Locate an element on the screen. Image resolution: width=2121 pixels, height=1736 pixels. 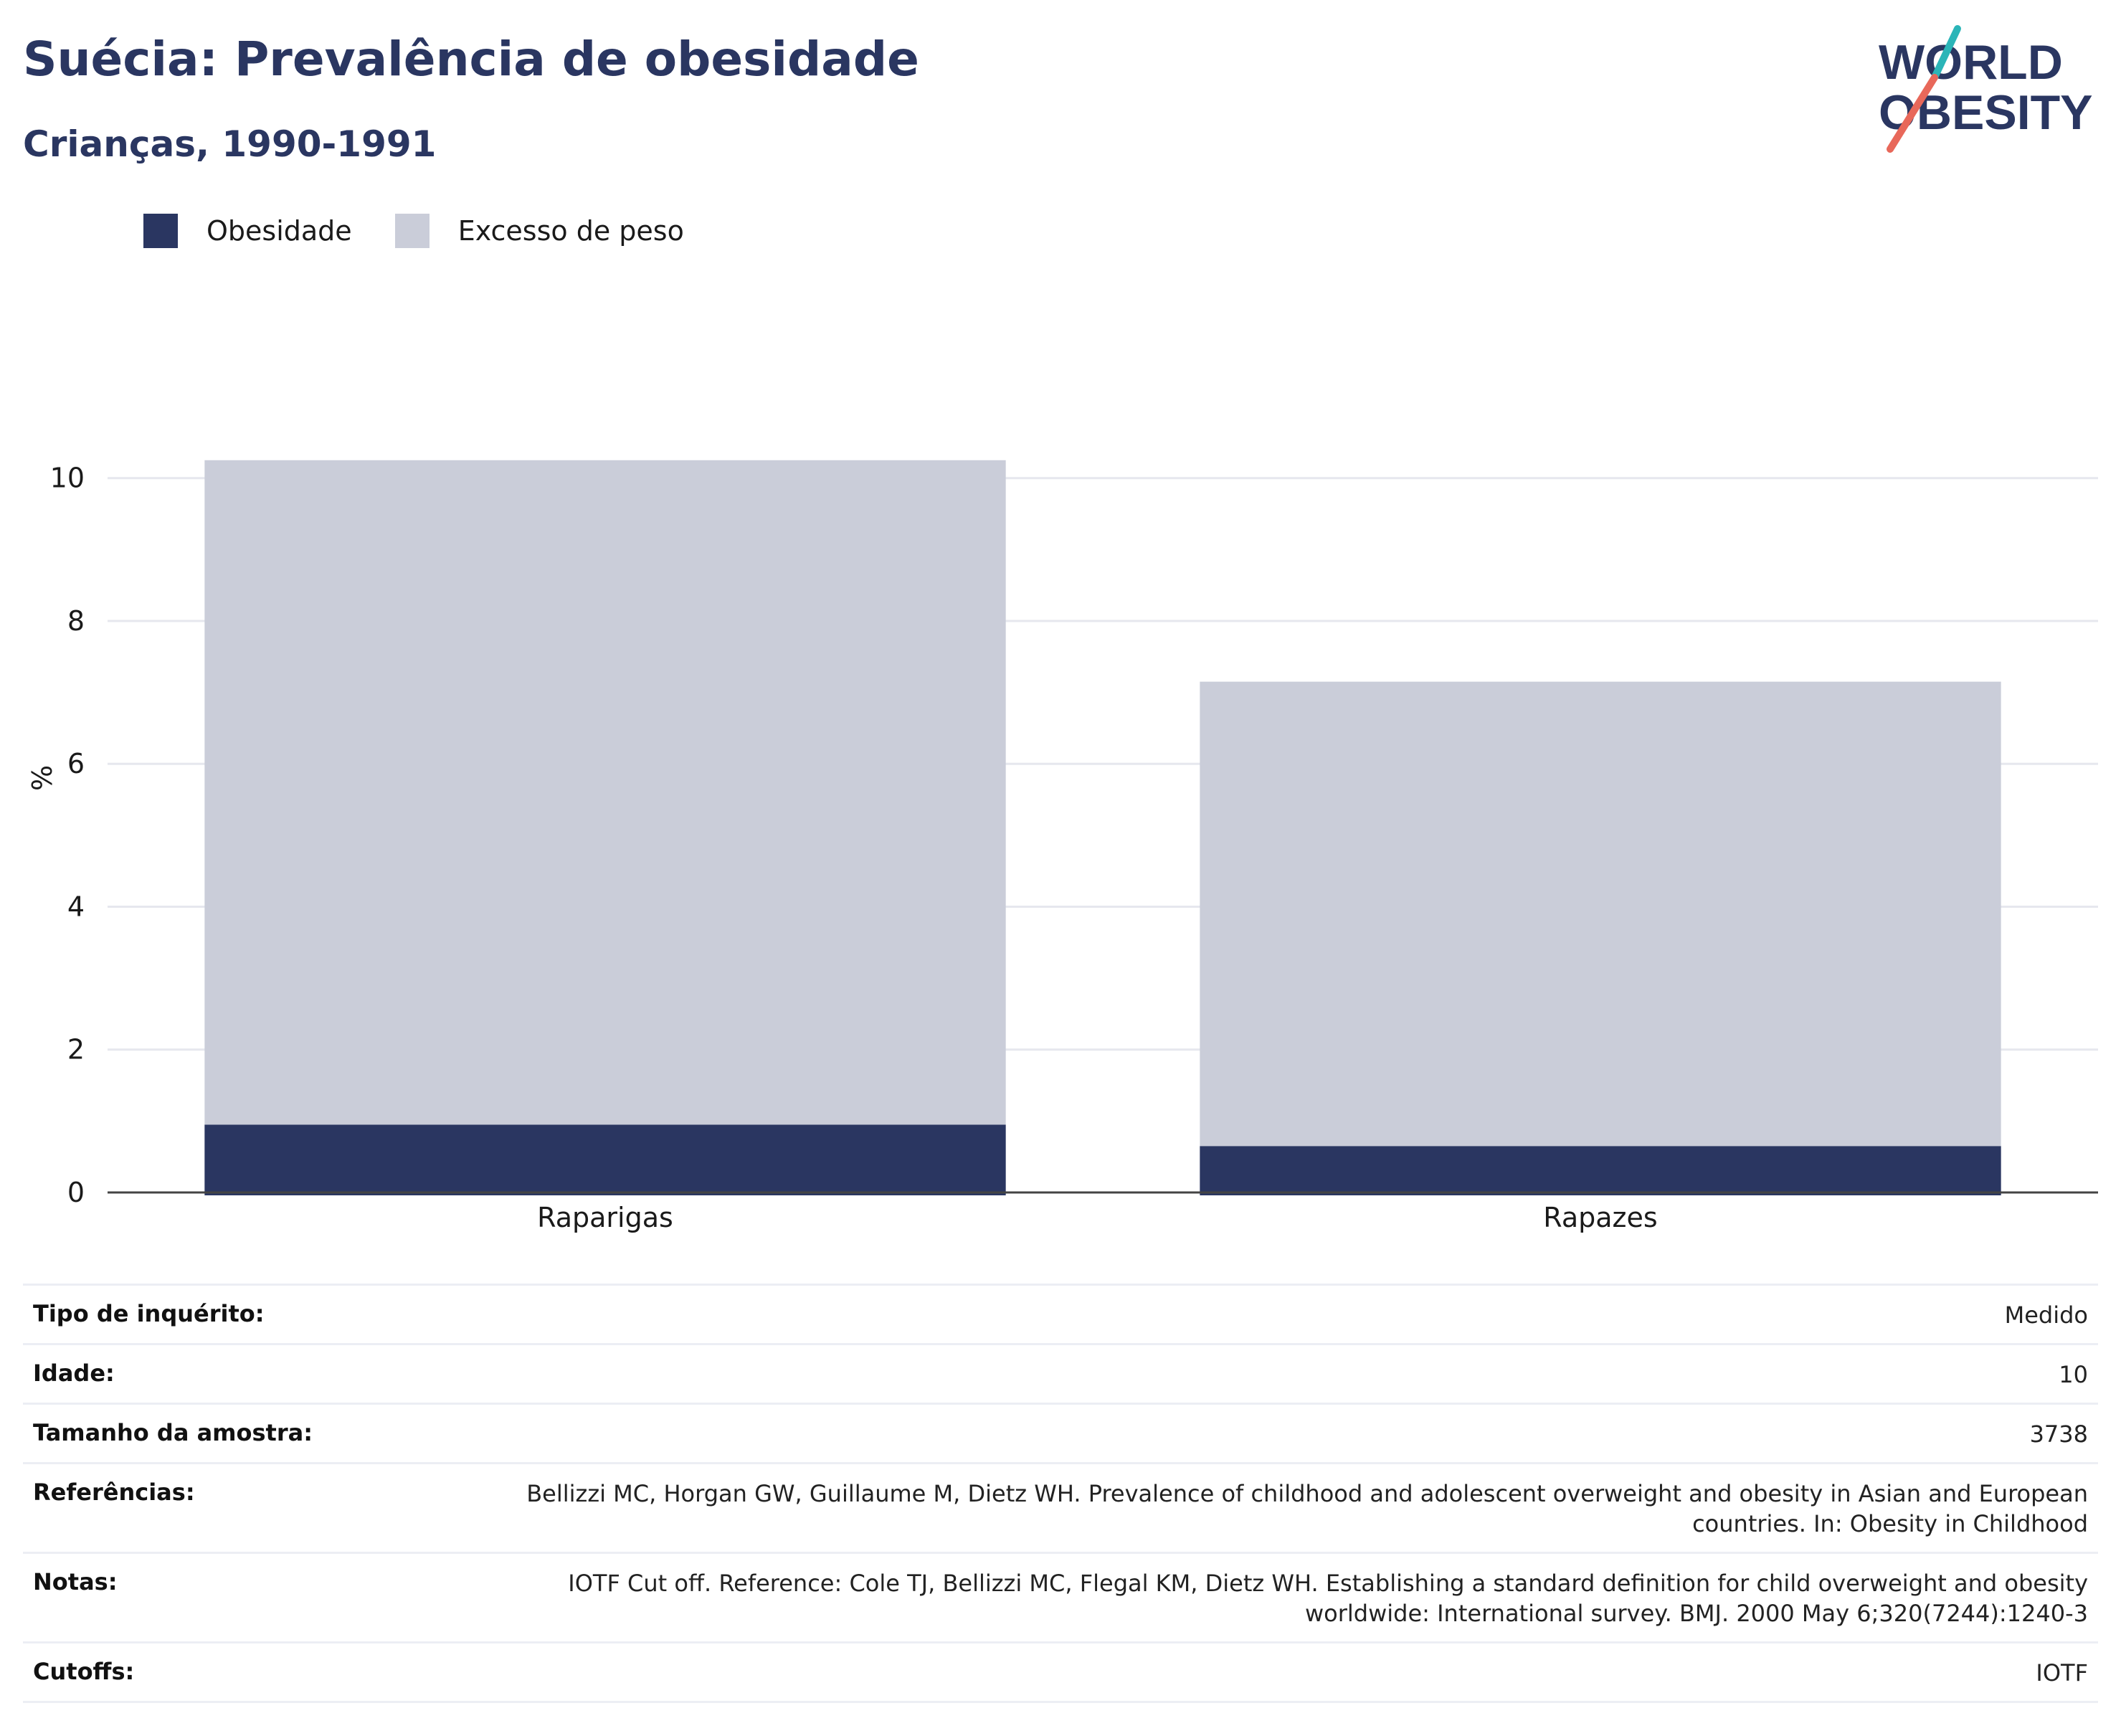
info-row-age: Idade: 10 is located at coordinates (1060, 1373).